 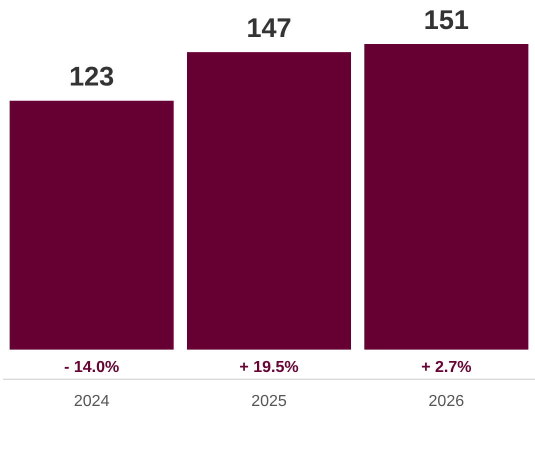 I want to click on text: - 14.0%, so click(x=92, y=367).